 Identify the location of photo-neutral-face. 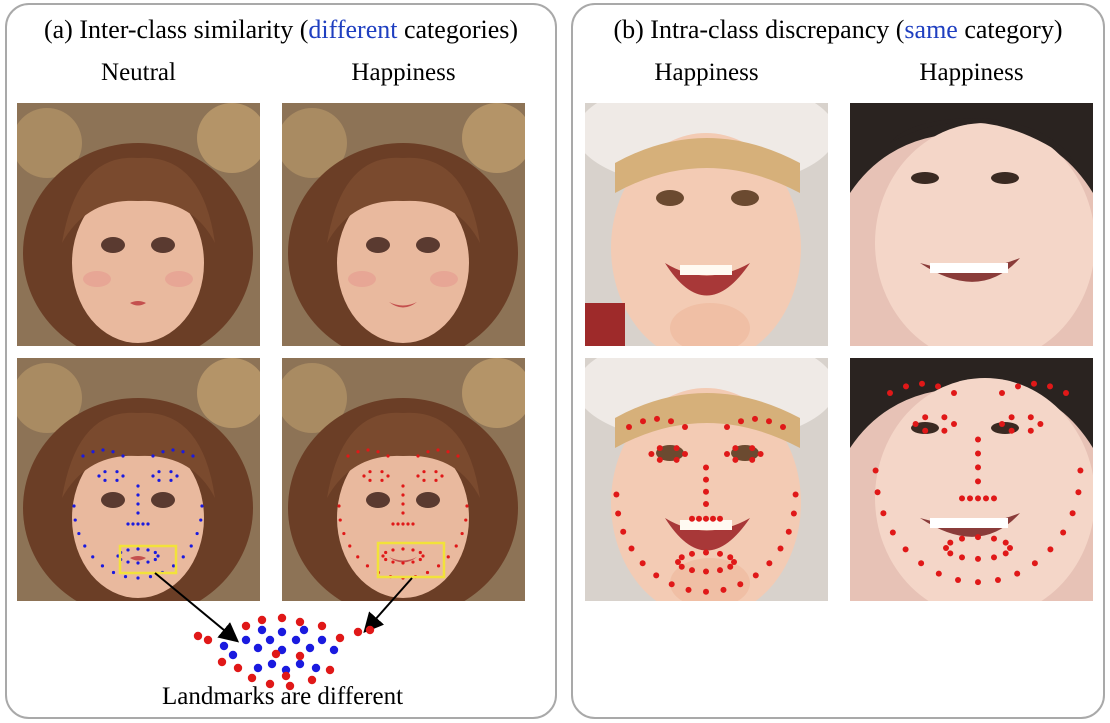
(138, 224).